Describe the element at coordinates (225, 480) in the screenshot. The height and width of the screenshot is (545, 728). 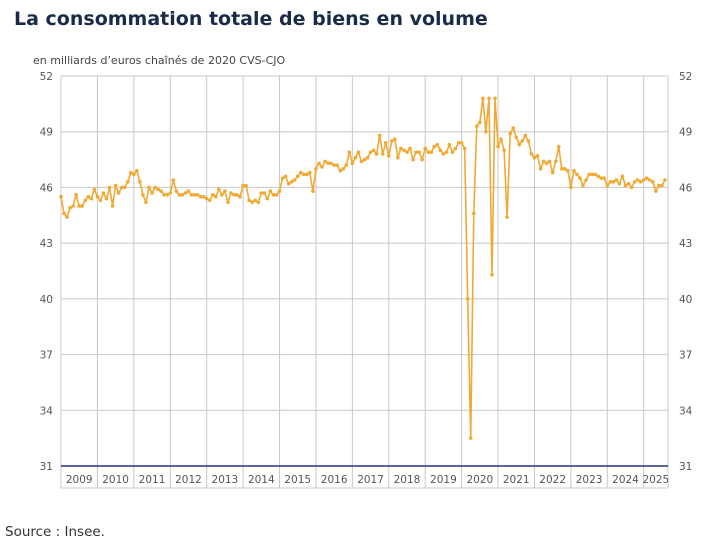
I see `x-tick-label: 2013` at that location.